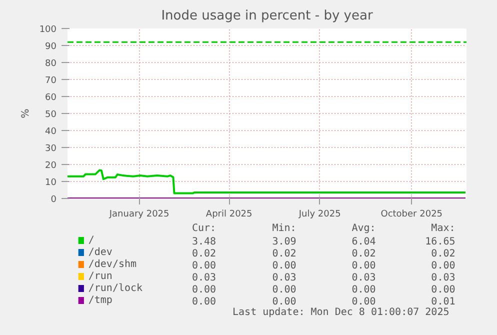  I want to click on legend-label: /tmp, so click(100, 300).